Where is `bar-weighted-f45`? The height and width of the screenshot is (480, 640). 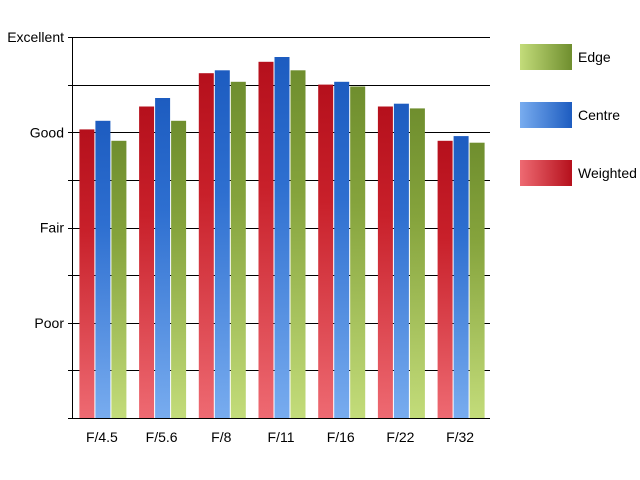
bar-weighted-f45 is located at coordinates (87, 273).